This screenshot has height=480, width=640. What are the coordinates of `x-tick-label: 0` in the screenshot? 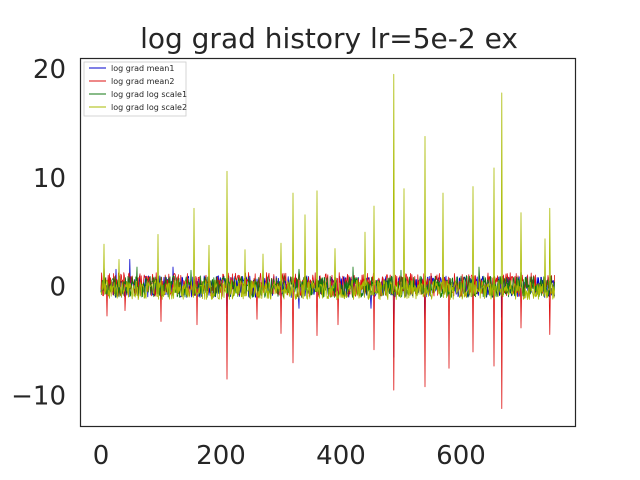 It's located at (101, 456).